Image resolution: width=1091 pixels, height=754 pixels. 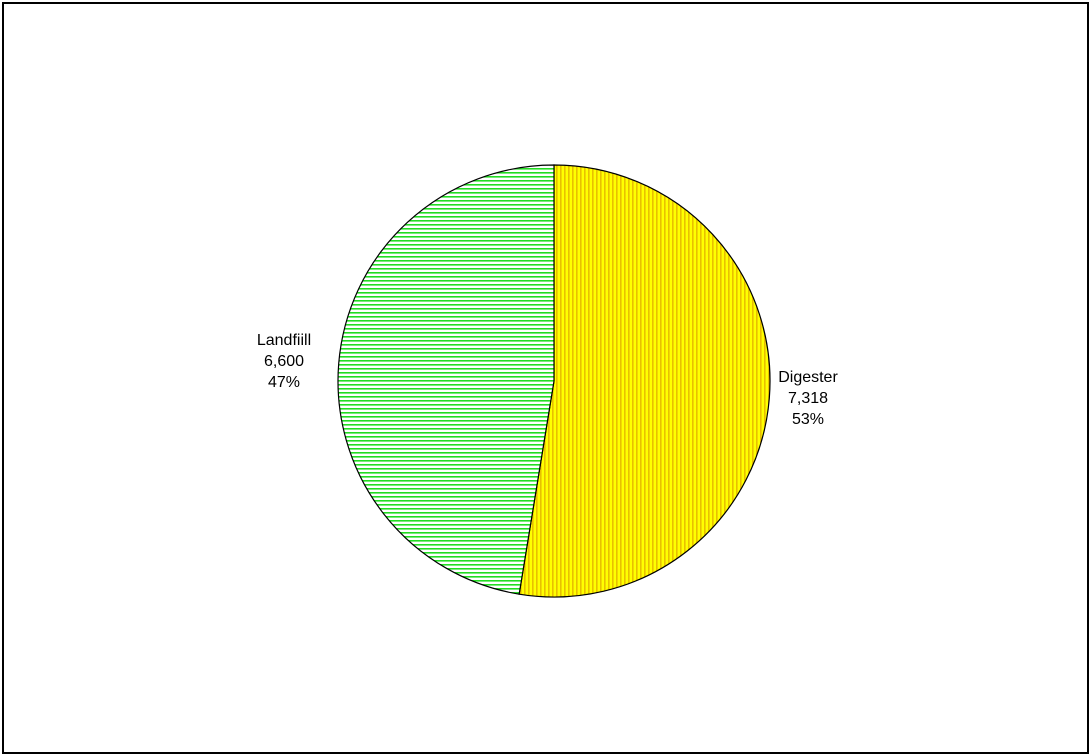 I want to click on pie-slice-landfiill, so click(x=446, y=379).